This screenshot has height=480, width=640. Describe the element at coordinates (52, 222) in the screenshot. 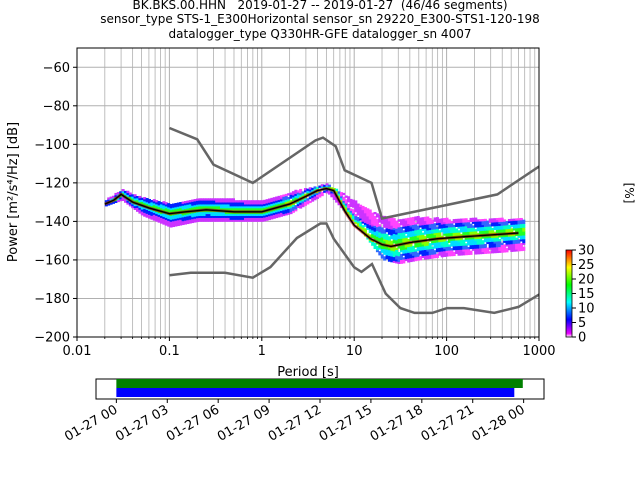

I see `y-tick-label: −140` at that location.